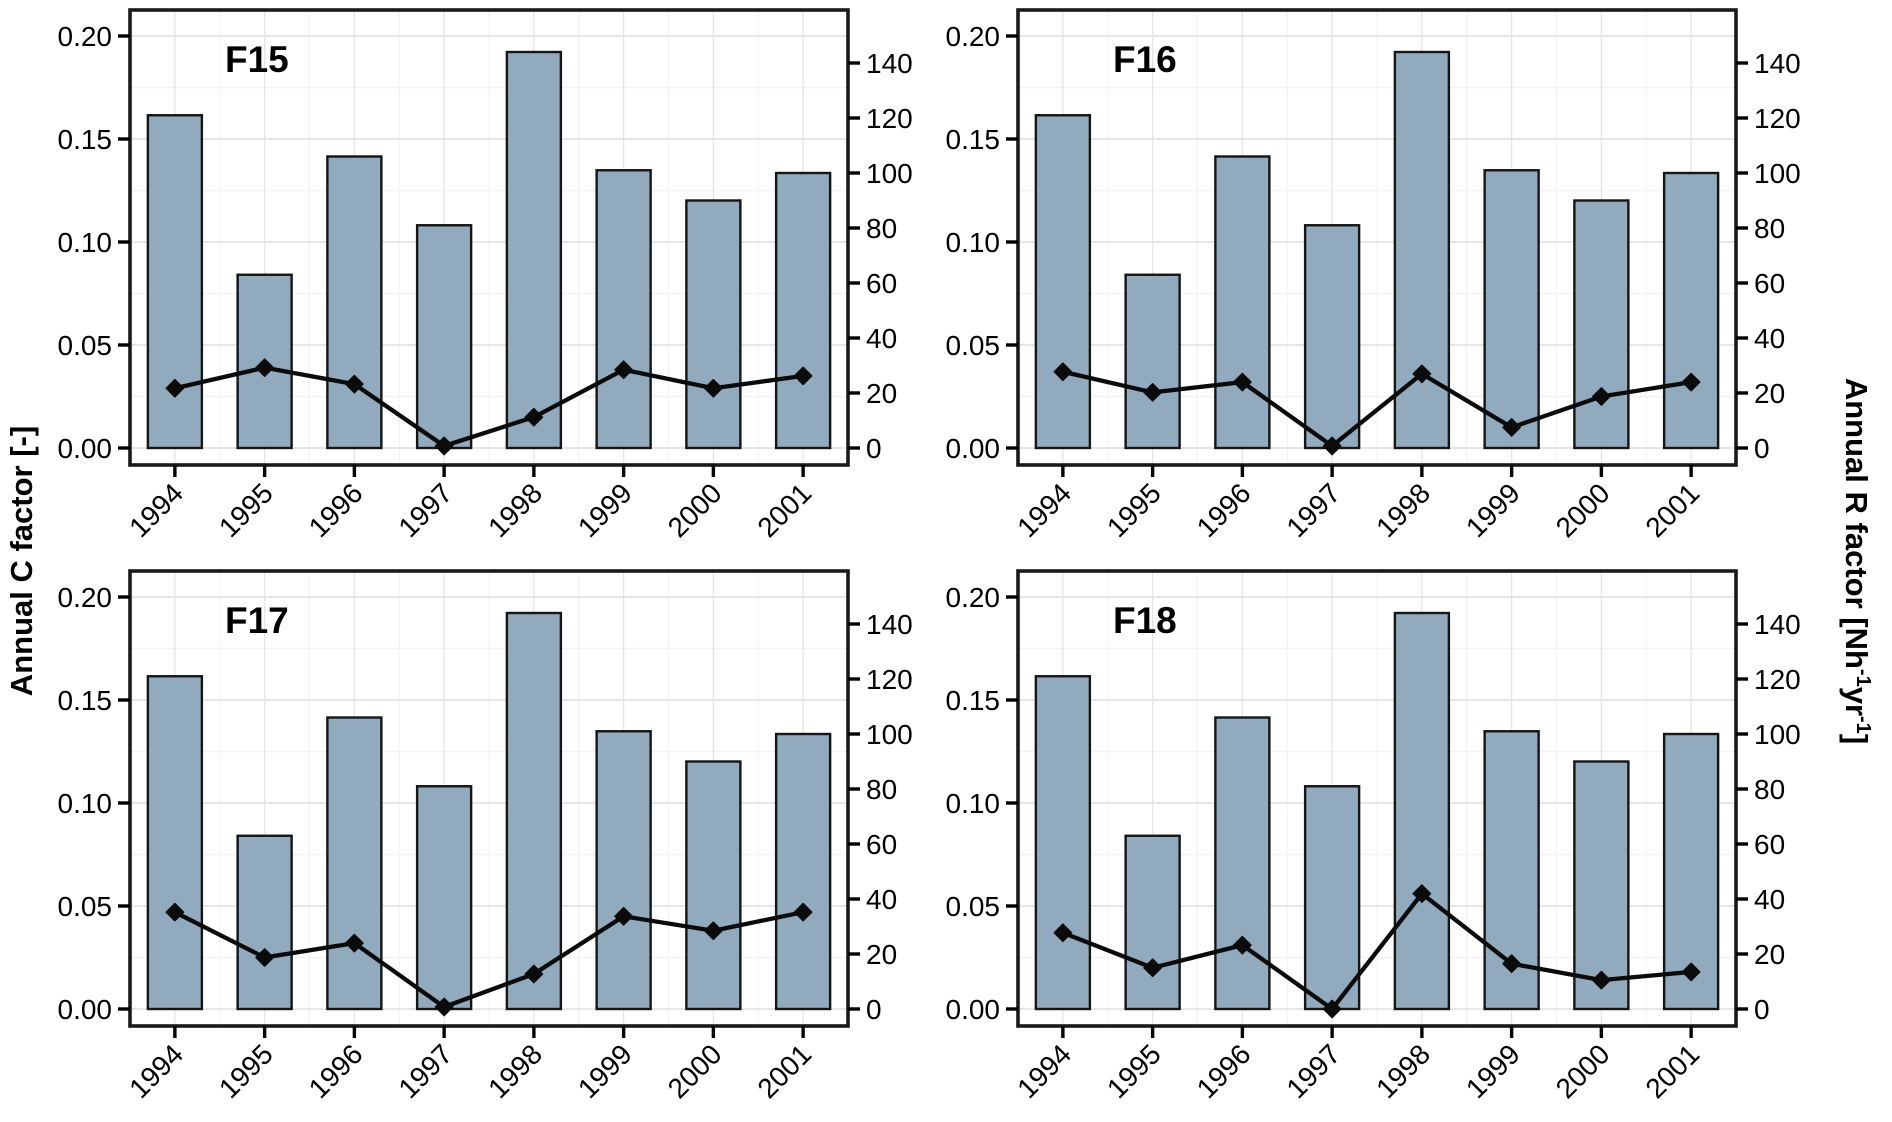 The width and height of the screenshot is (1892, 1122). I want to click on bar-1996, so click(354, 863).